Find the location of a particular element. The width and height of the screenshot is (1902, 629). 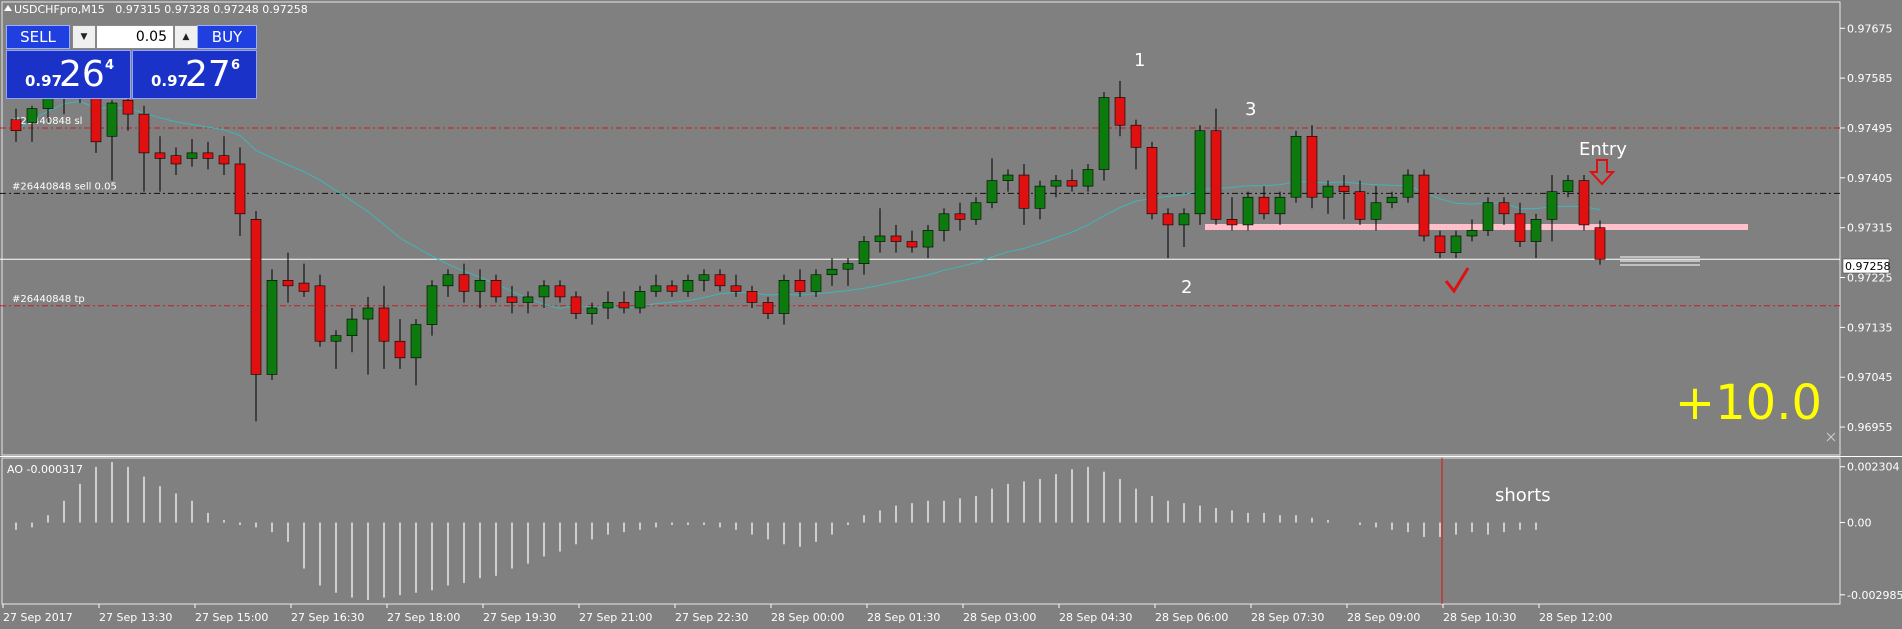

one-click-trading-panel: SELL ▼ ▲ BUY 0.97 26 4 0.97 27 6 is located at coordinates (131, 62).